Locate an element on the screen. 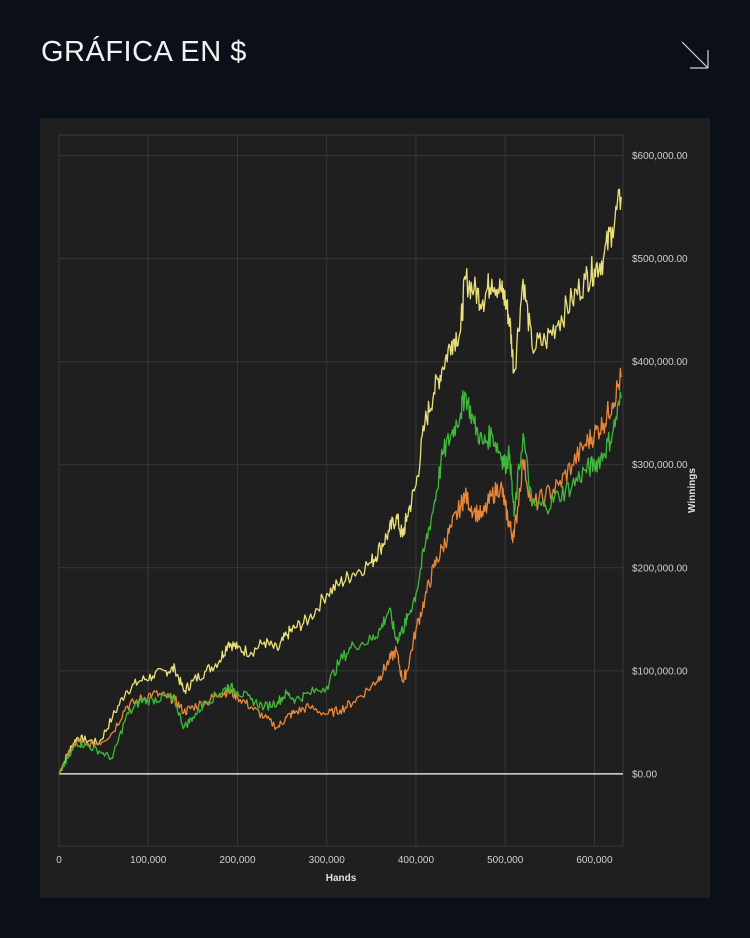 The image size is (750, 938). y-tick-label: $100,000.00 is located at coordinates (660, 671).